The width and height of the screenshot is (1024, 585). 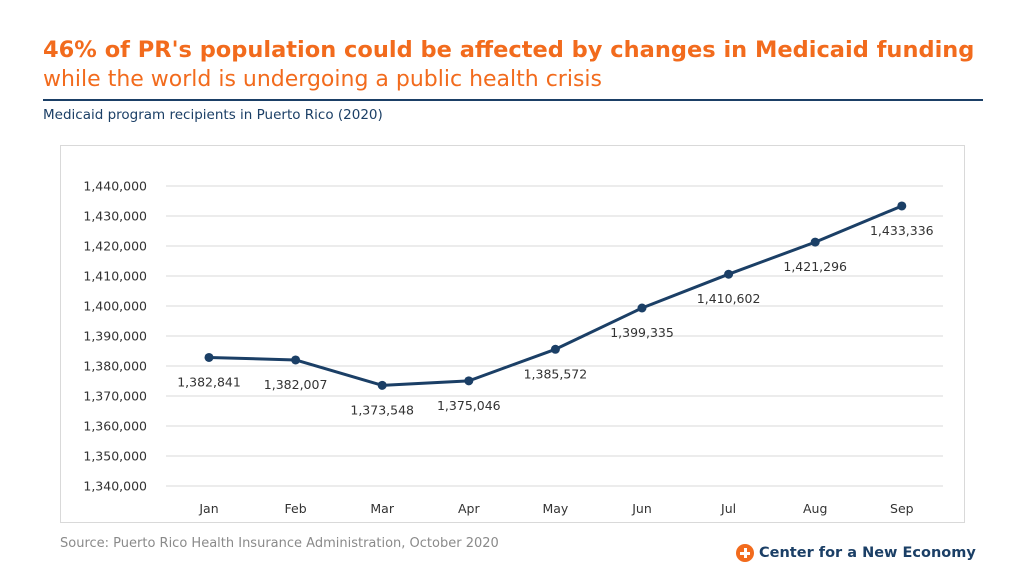 What do you see at coordinates (115, 306) in the screenshot?
I see `y-tick-label: 1,400,000` at bounding box center [115, 306].